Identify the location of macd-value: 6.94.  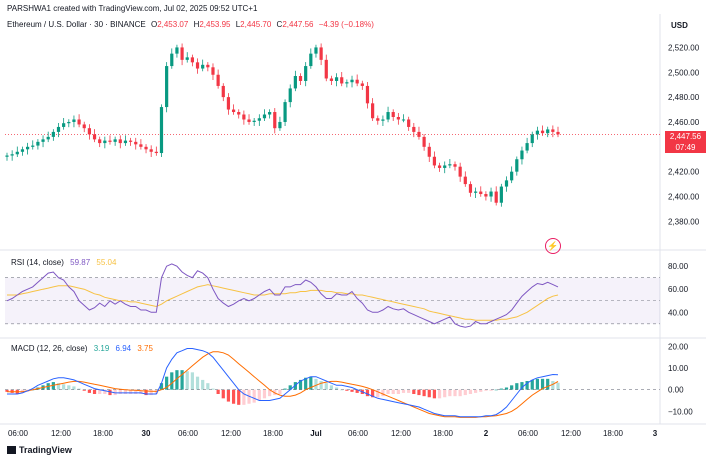
(123, 348).